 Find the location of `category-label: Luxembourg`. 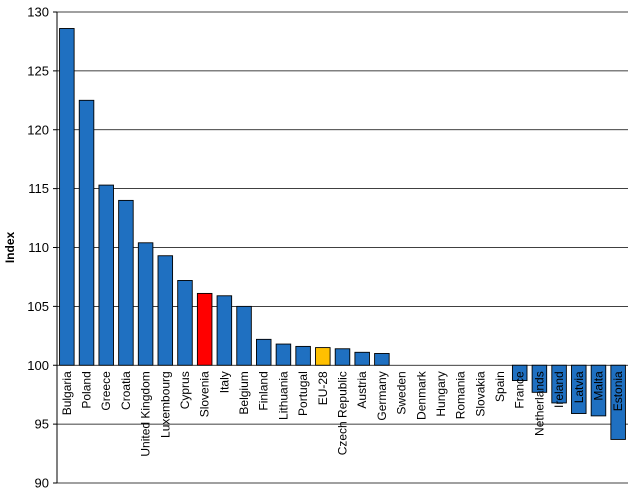

category-label: Luxembourg is located at coordinates (165, 404).